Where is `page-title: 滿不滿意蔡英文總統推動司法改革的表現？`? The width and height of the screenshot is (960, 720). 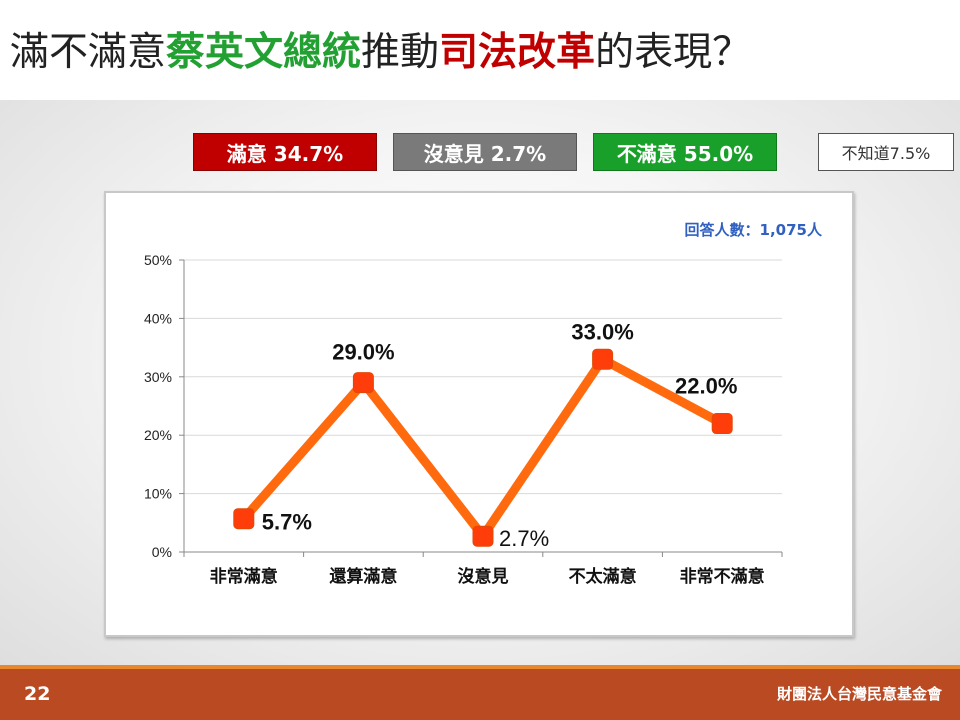 page-title: 滿不滿意蔡英文總統推動司法改革的表現？ is located at coordinates (380, 53).